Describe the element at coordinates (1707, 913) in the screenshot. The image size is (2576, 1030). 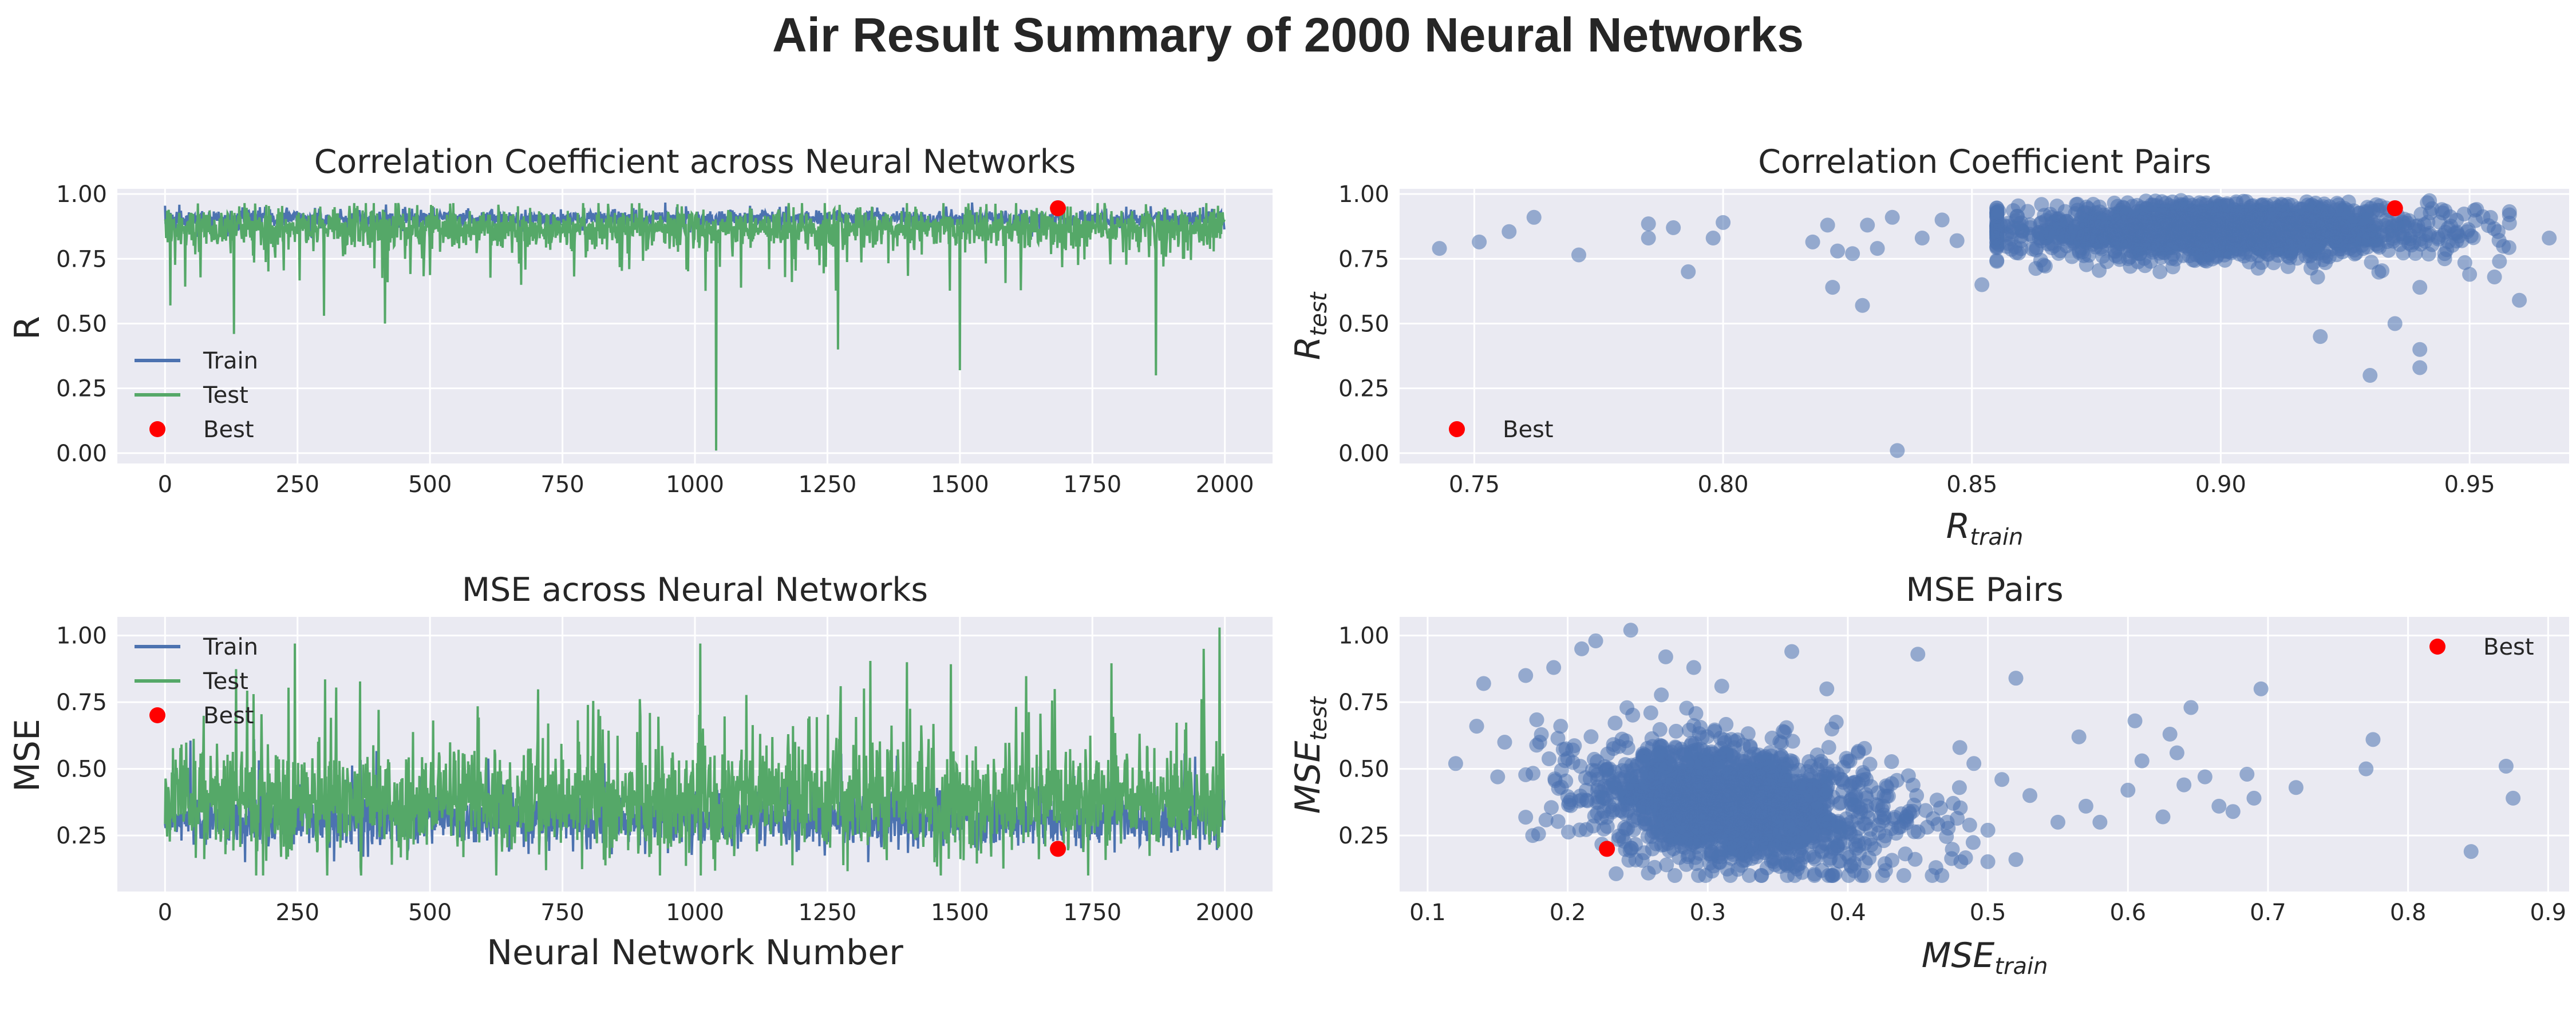
I see `mse-pairs-xtick-label: 0.3` at that location.